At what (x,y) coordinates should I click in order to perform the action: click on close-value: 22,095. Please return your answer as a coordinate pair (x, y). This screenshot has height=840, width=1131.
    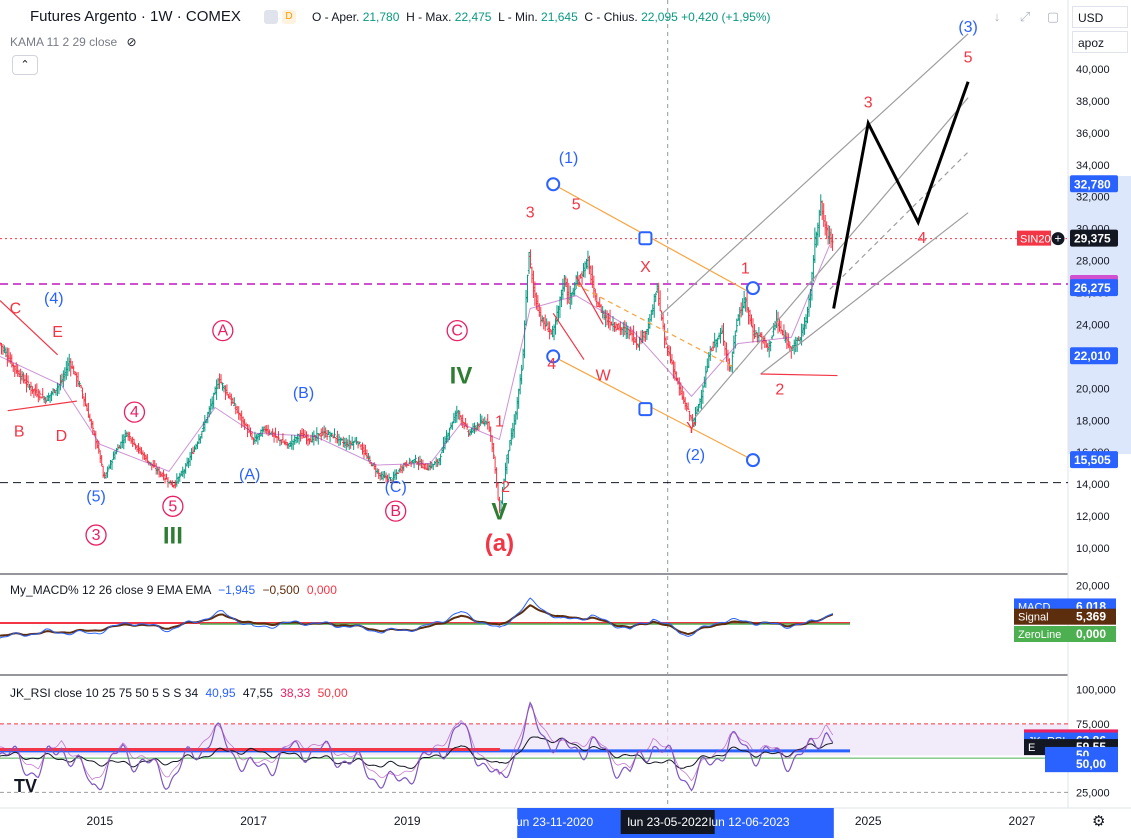
    Looking at the image, I should click on (659, 17).